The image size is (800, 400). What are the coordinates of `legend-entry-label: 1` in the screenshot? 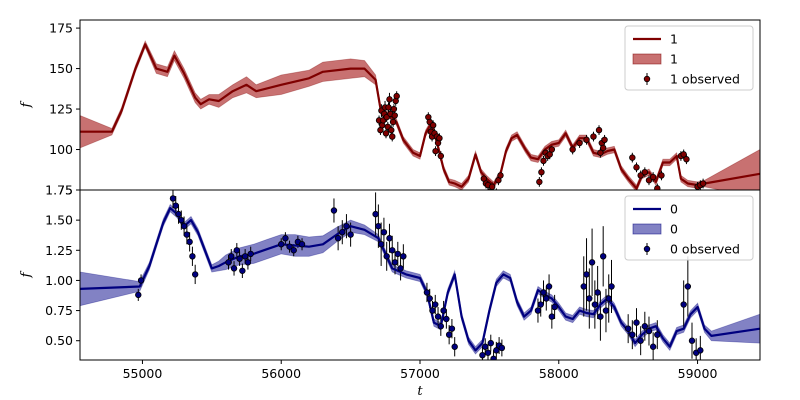 It's located at (674, 39).